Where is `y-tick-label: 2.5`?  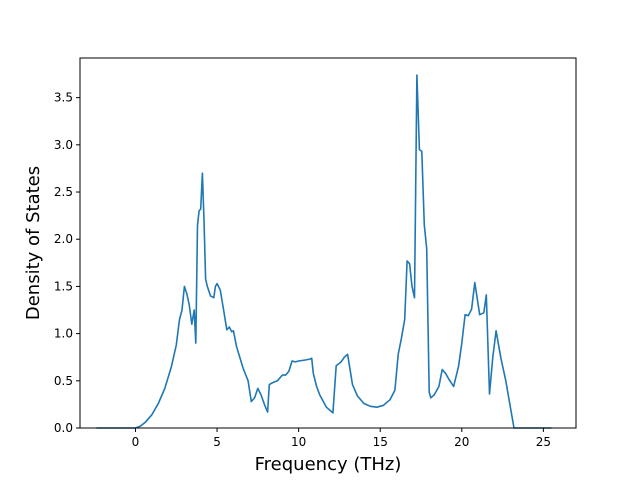
y-tick-label: 2.5 is located at coordinates (63, 192).